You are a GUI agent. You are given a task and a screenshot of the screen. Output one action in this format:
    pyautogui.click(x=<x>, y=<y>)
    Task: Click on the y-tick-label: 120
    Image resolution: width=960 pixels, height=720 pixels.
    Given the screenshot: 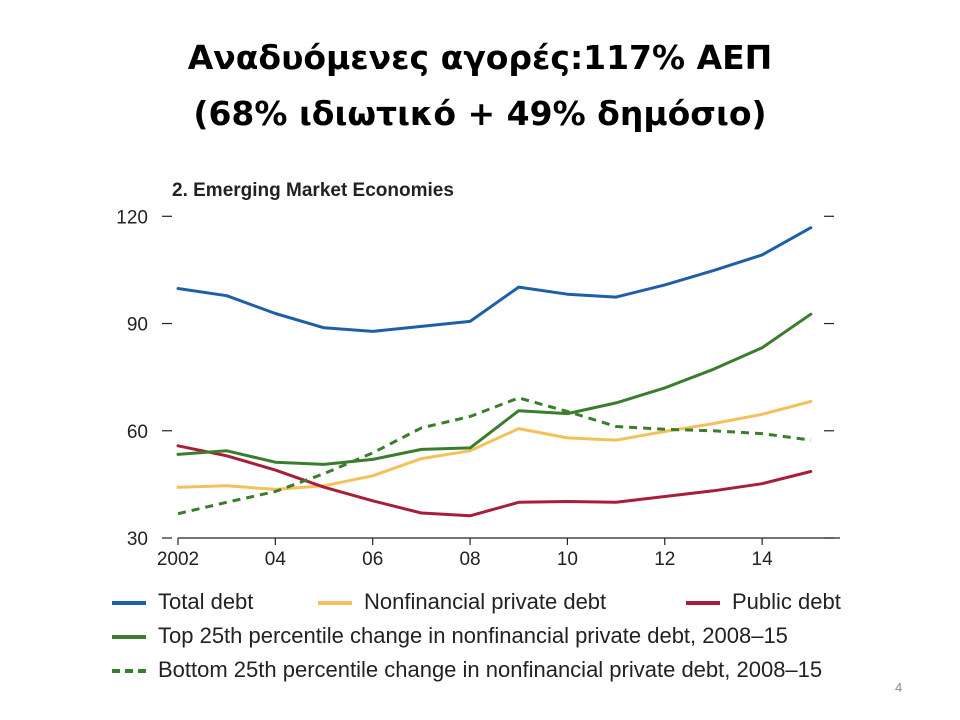 What is the action you would take?
    pyautogui.click(x=132, y=217)
    